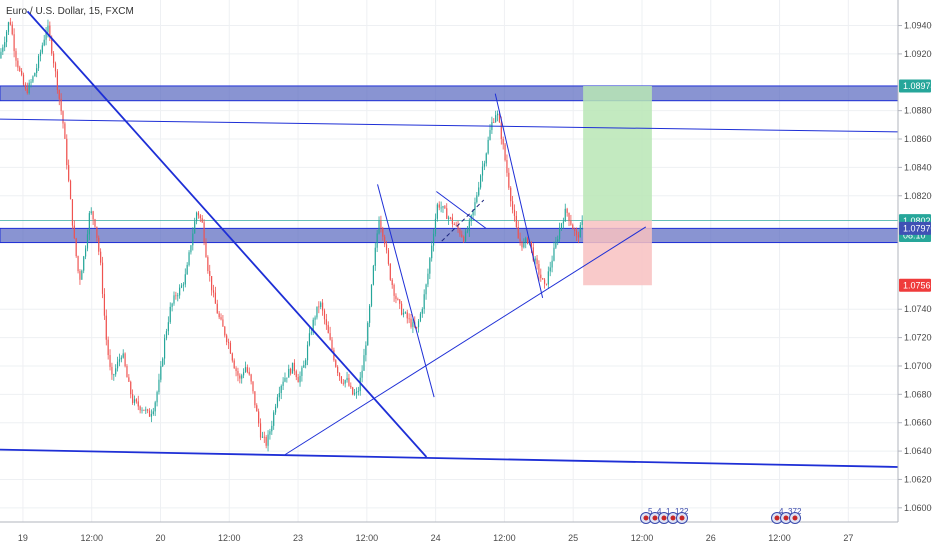 This screenshot has height=550, width=932. I want to click on event-b-flag-dot-icon, so click(795, 518).